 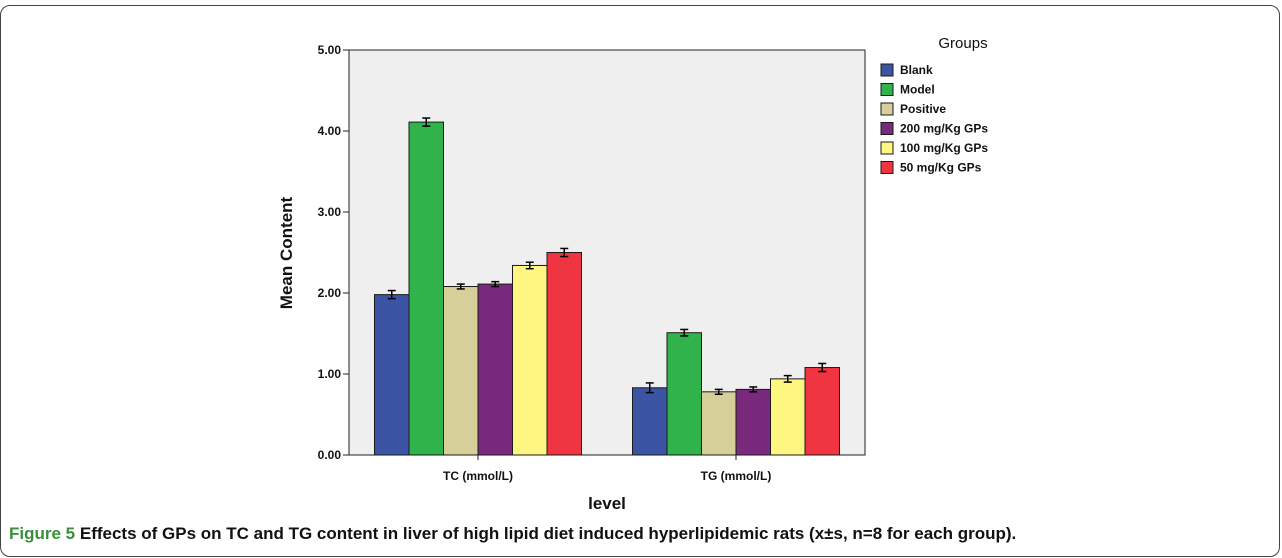 I want to click on legend-title: Groups, so click(x=962, y=43).